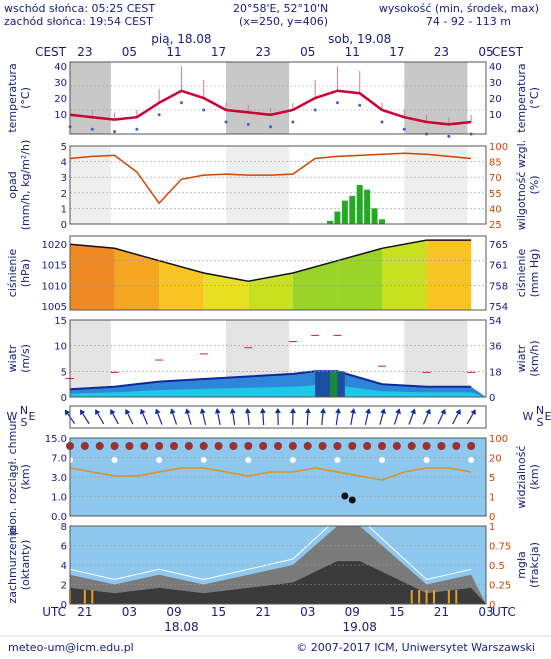 The width and height of the screenshot is (551, 659). I want to click on humidity-ytick-right: 85, so click(495, 163).